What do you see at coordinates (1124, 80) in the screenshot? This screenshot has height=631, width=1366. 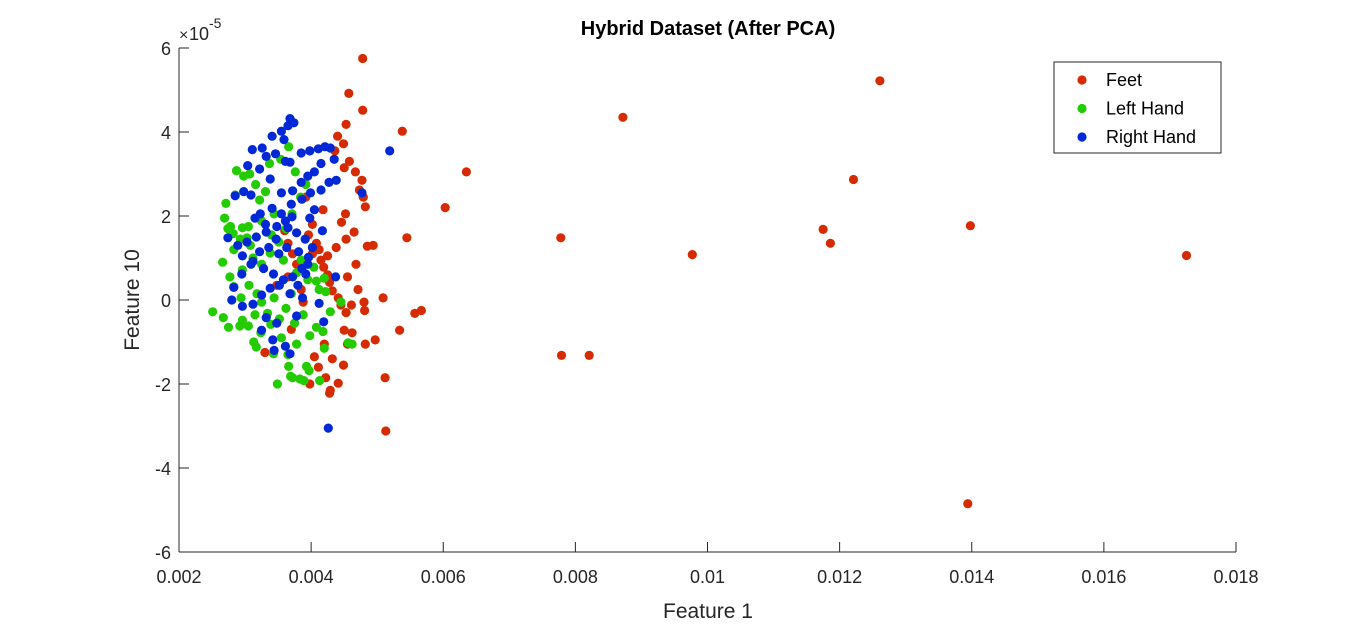 I see `legend-label-feet: Feet` at bounding box center [1124, 80].